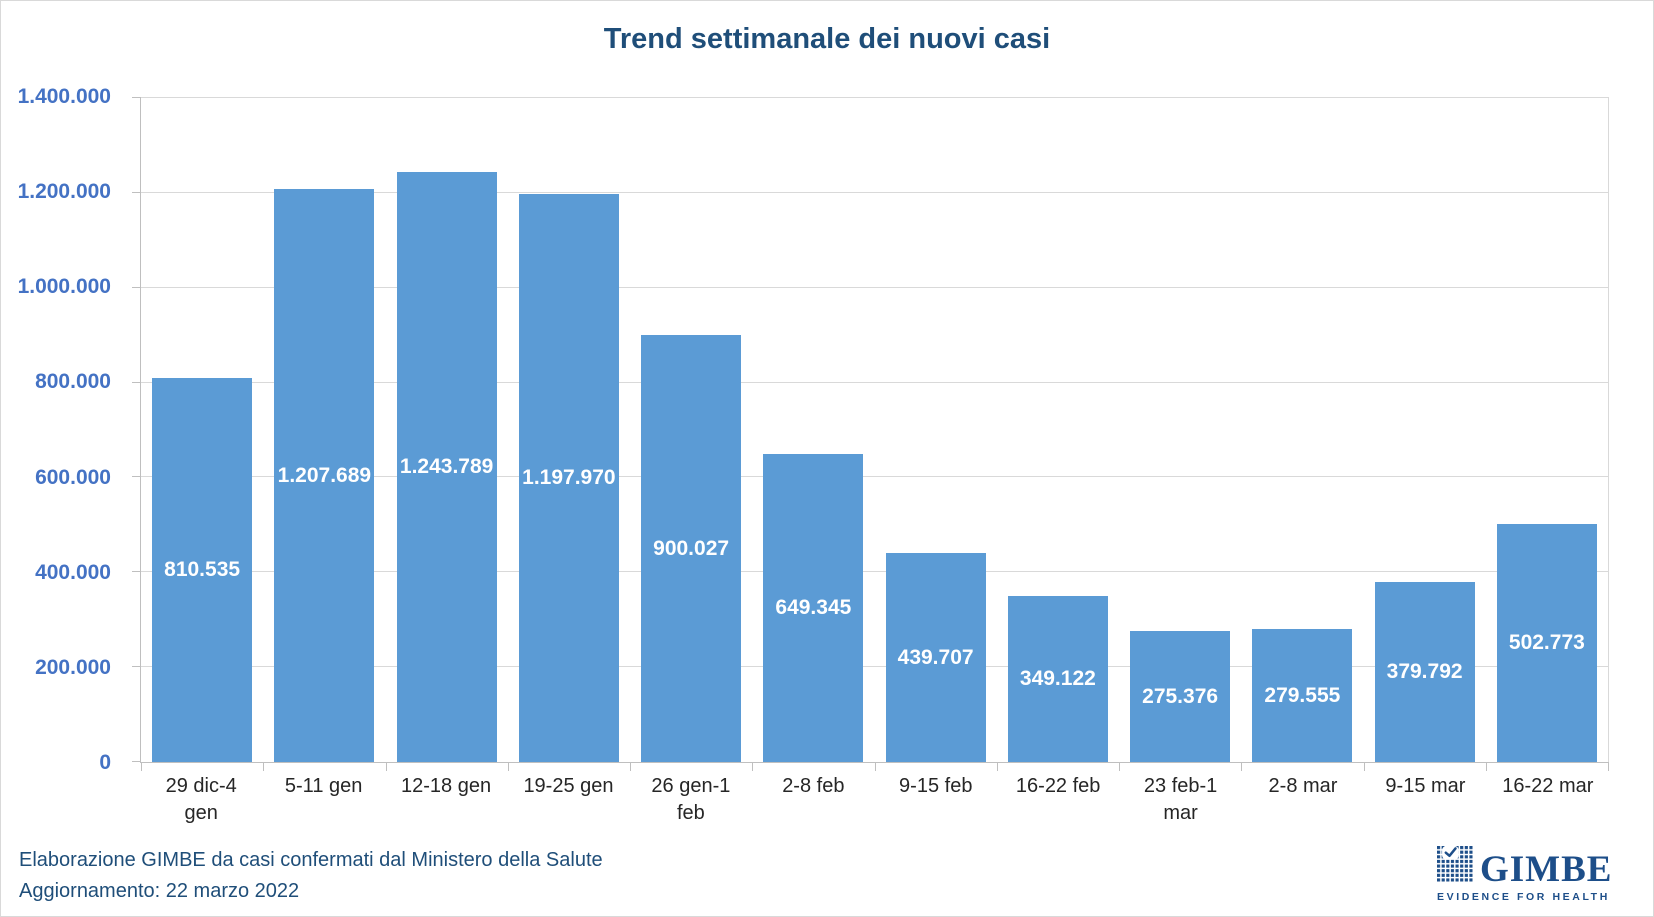 This screenshot has width=1654, height=917. I want to click on bar-cell: 275.376, so click(1180, 430).